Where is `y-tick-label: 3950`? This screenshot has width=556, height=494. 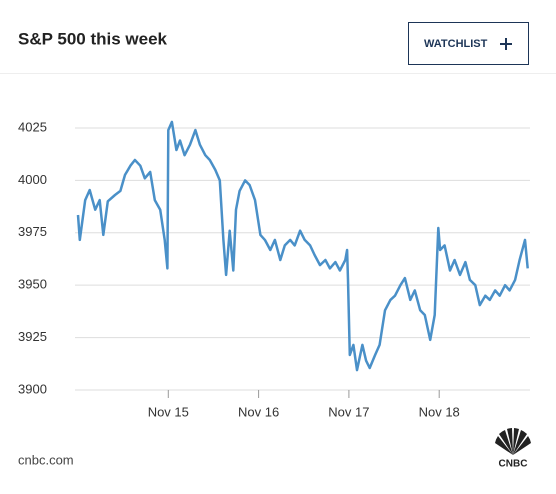 y-tick-label: 3950 is located at coordinates (32, 284).